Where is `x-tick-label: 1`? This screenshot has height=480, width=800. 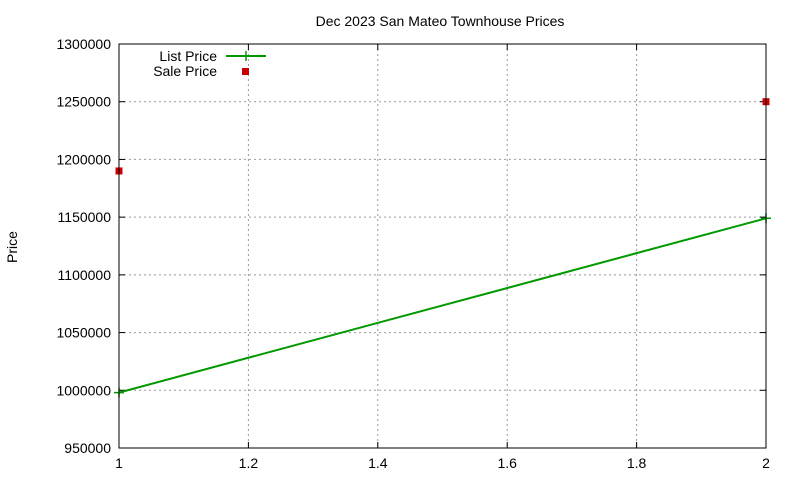 x-tick-label: 1 is located at coordinates (119, 463).